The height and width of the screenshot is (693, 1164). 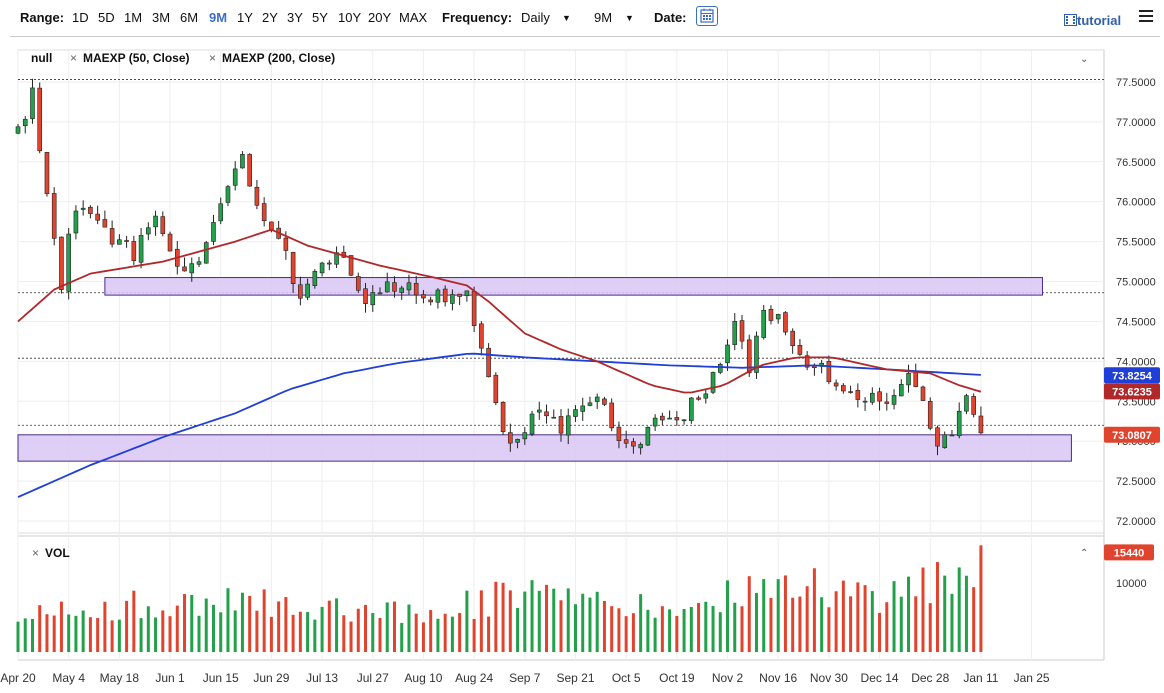 What do you see at coordinates (270, 17) in the screenshot?
I see `range-button-2y: 2Y` at bounding box center [270, 17].